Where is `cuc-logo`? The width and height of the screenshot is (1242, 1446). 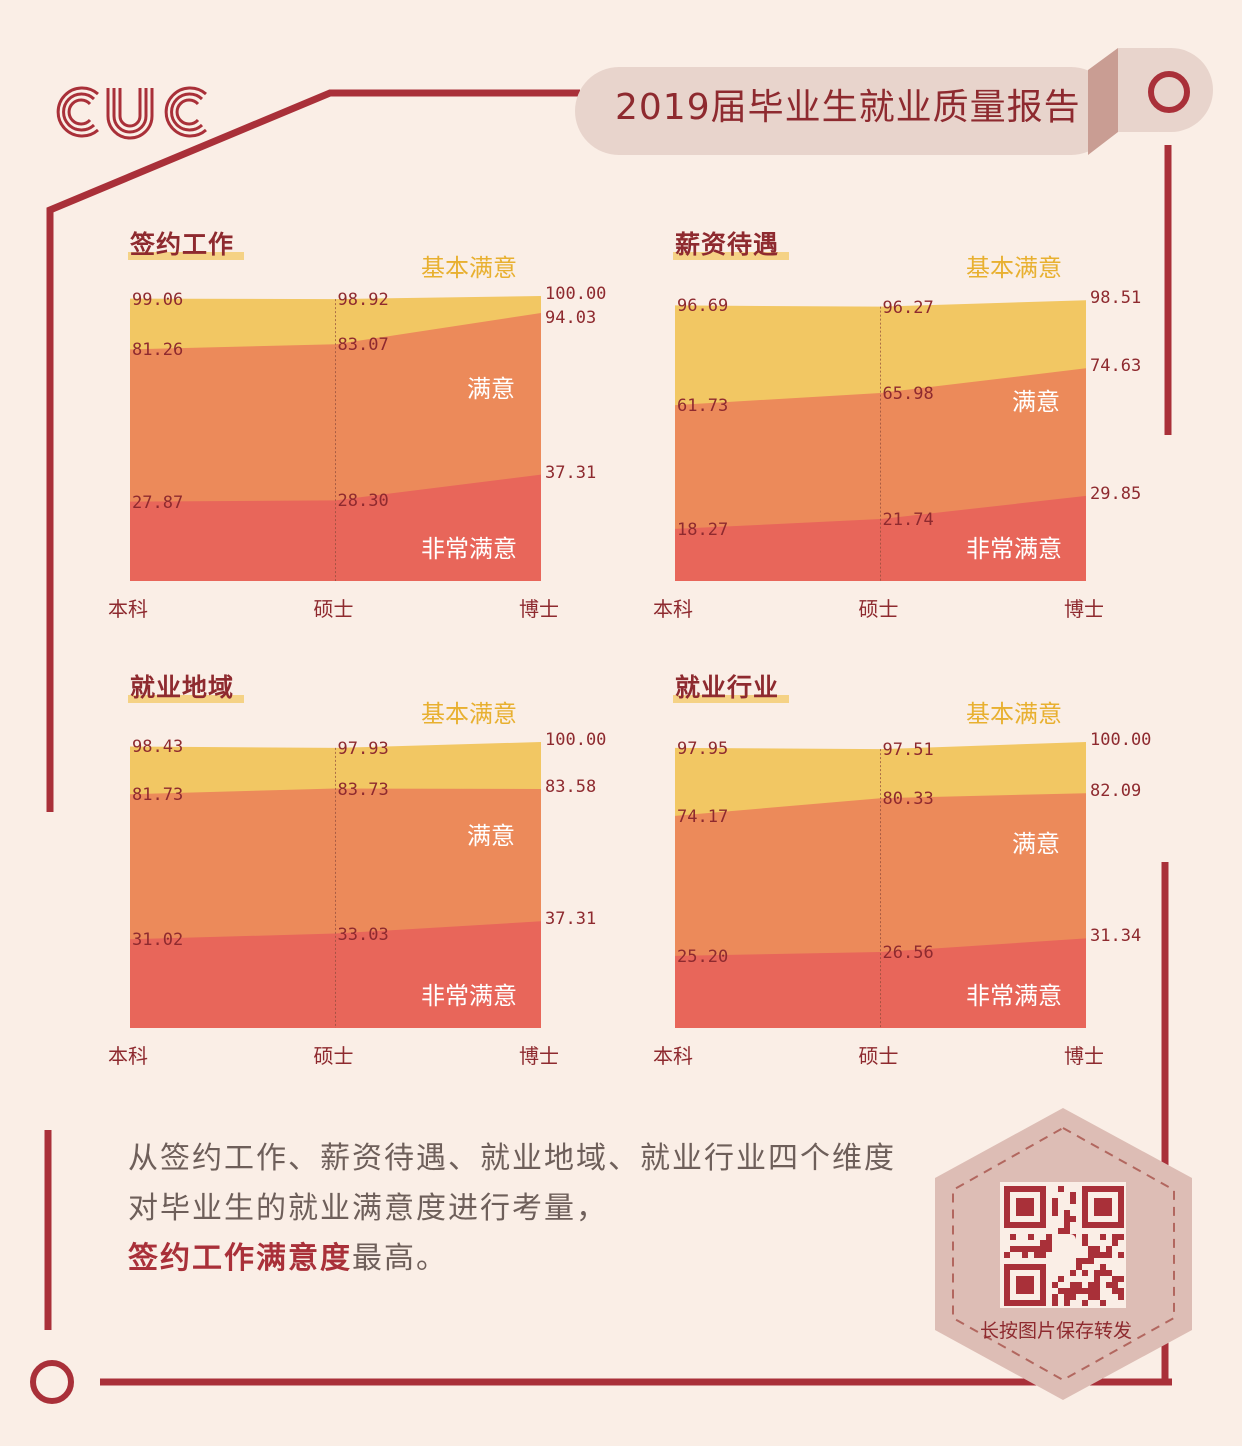 cuc-logo is located at coordinates (131, 113).